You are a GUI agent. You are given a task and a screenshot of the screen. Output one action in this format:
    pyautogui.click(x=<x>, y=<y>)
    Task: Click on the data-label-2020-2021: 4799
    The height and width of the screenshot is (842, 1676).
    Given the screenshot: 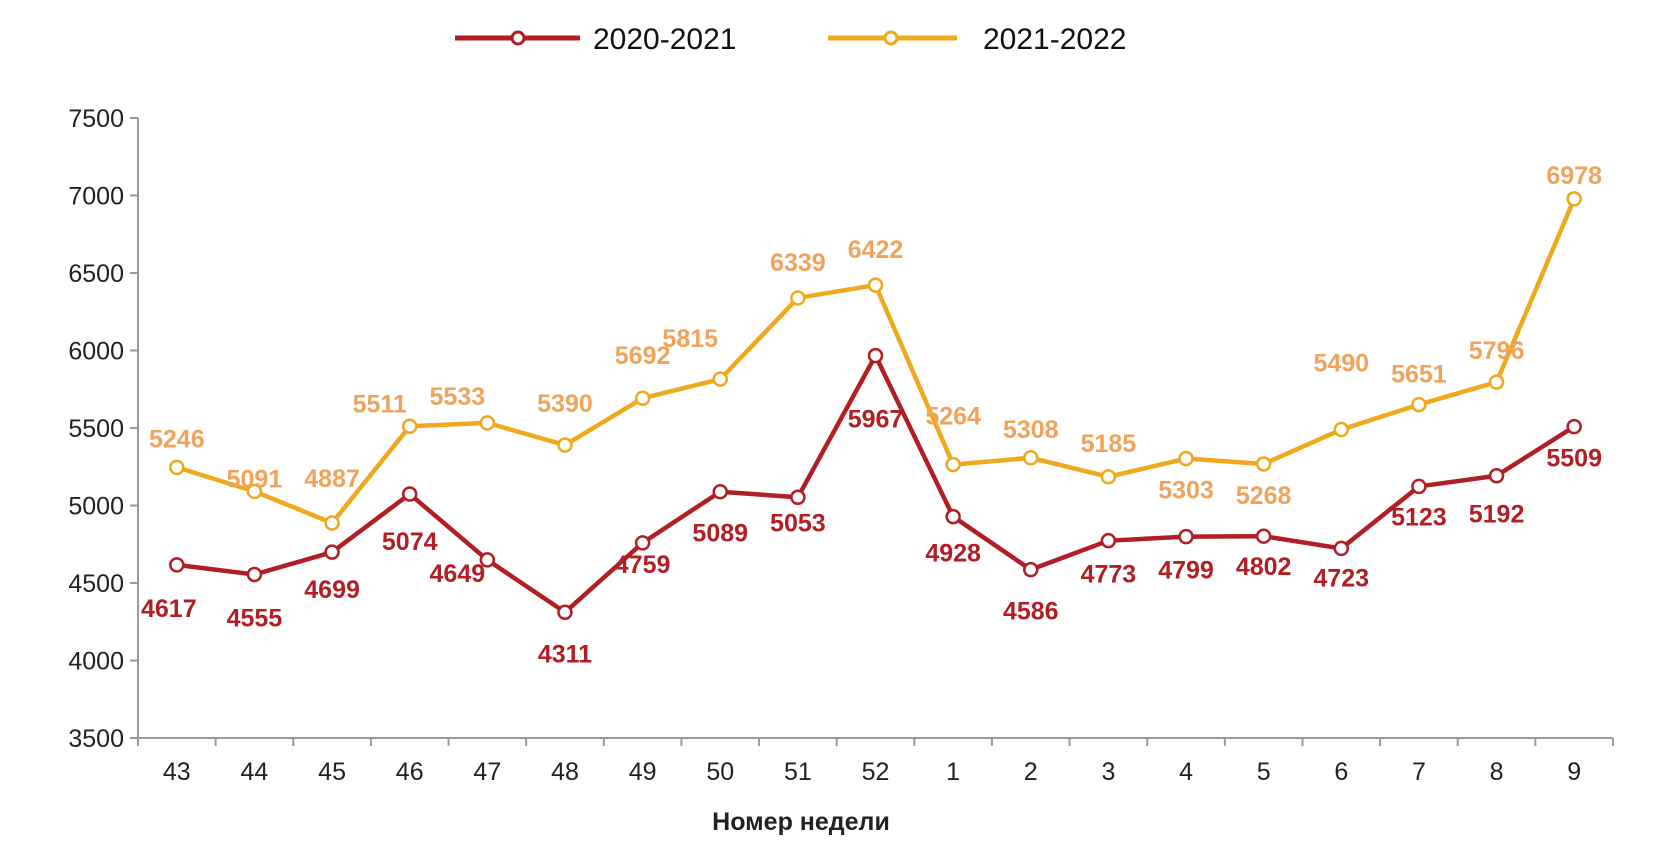 What is the action you would take?
    pyautogui.click(x=1186, y=571)
    